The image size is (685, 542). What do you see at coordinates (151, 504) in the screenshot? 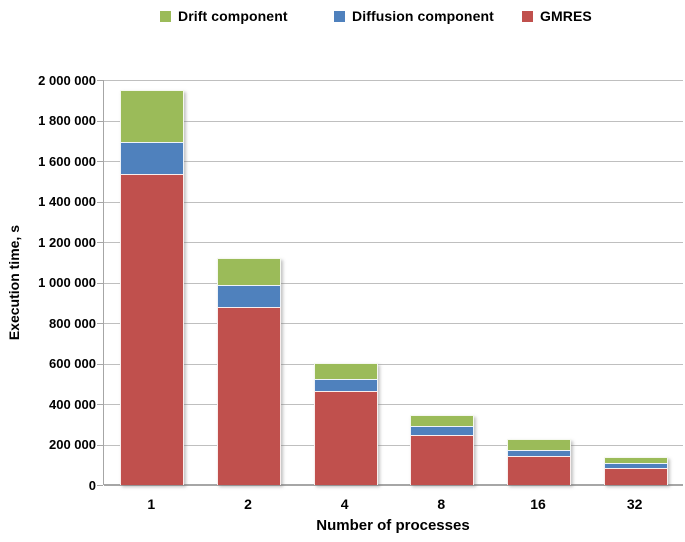
I see `xtick-label-1: 1` at bounding box center [151, 504].